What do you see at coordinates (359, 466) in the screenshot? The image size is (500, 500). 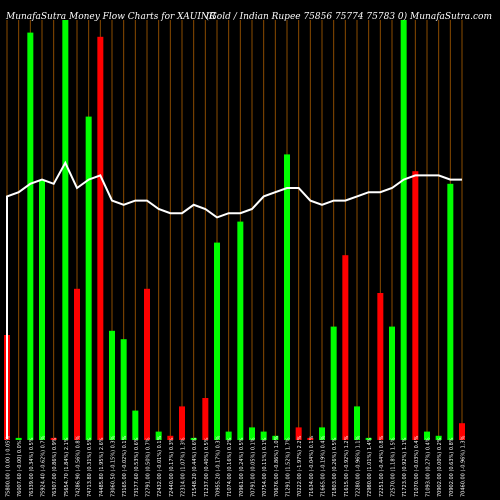 I see `x-tick-label: 72280.00 (-0.96%) 1.1%` at bounding box center [359, 466].